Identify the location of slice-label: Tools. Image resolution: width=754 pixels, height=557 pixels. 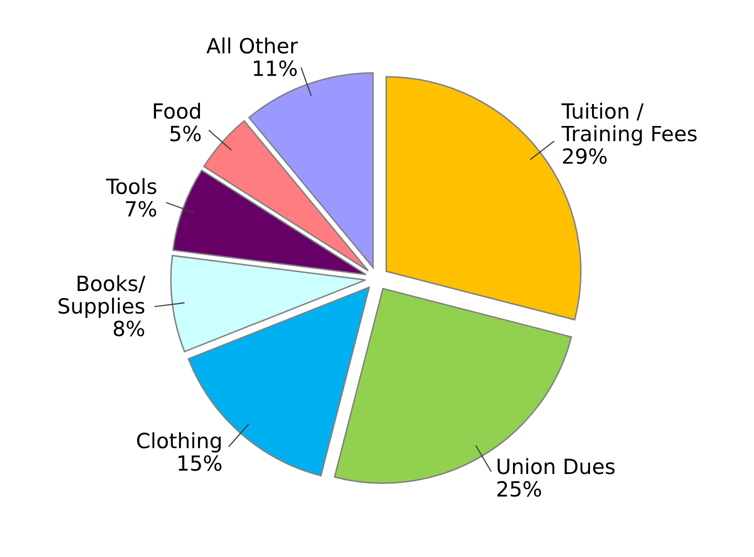
(131, 186).